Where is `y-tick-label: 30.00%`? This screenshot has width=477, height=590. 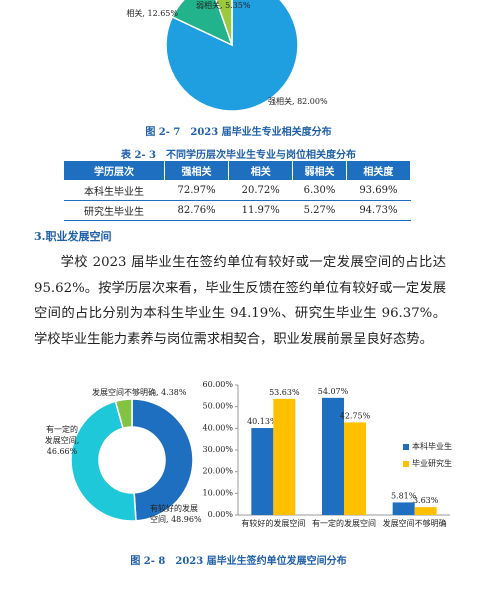 y-tick-label: 30.00% is located at coordinates (217, 449).